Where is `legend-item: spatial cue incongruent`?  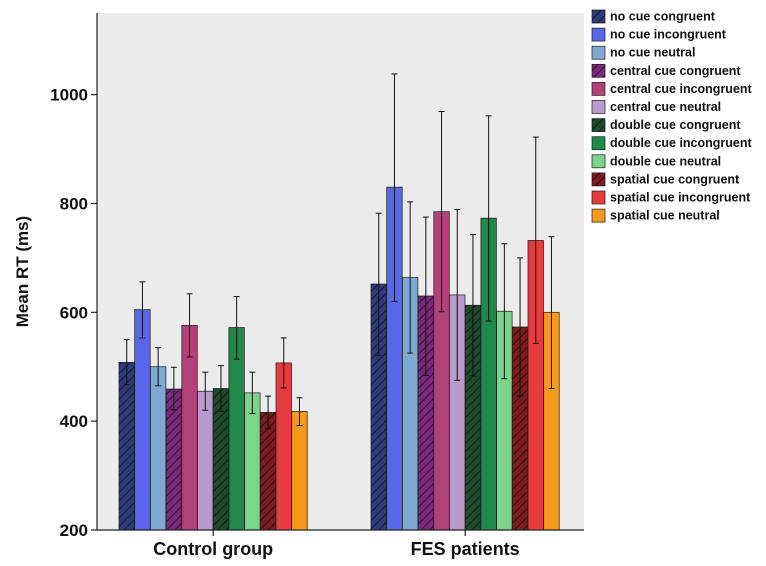 legend-item: spatial cue incongruent is located at coordinates (671, 197).